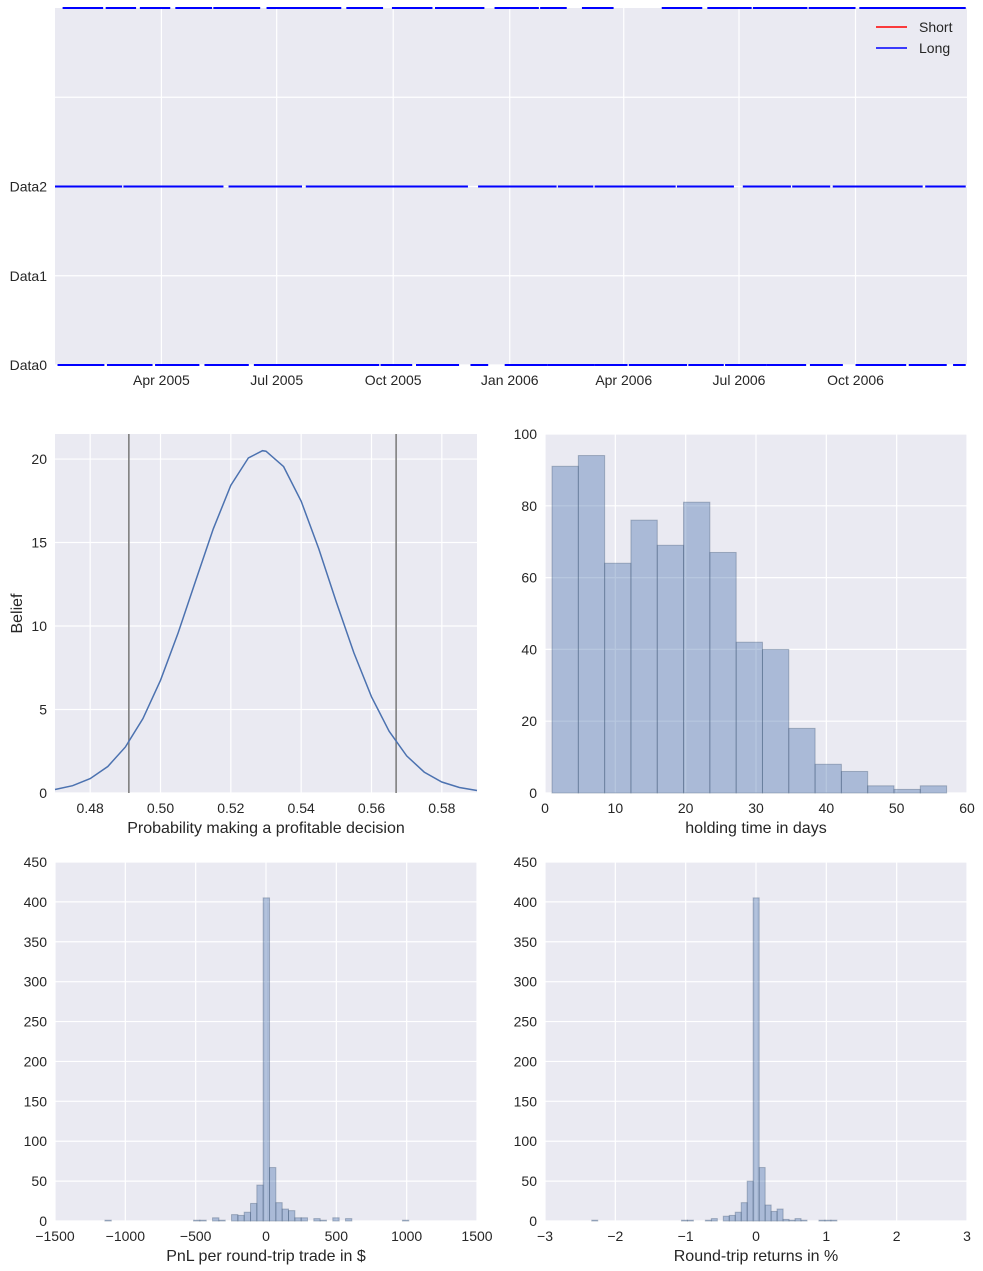 Image resolution: width=983 pixels, height=1271 pixels. Describe the element at coordinates (196, 1236) in the screenshot. I see `x-tick-label: −500` at that location.